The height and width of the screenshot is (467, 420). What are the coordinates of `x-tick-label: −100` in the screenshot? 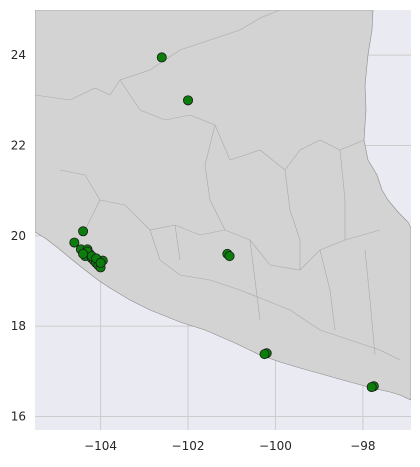 It's located at (275, 446).